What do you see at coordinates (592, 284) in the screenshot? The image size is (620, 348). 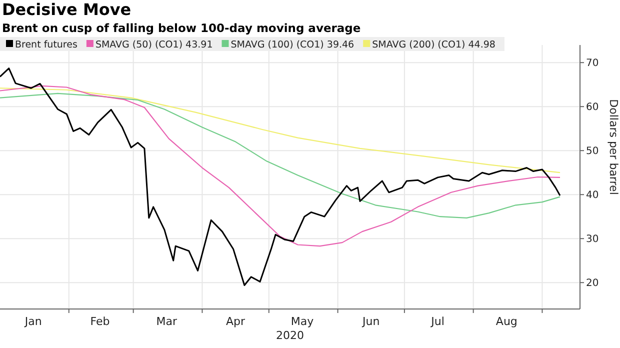 I see `y-tick-label: 20` at bounding box center [592, 284].